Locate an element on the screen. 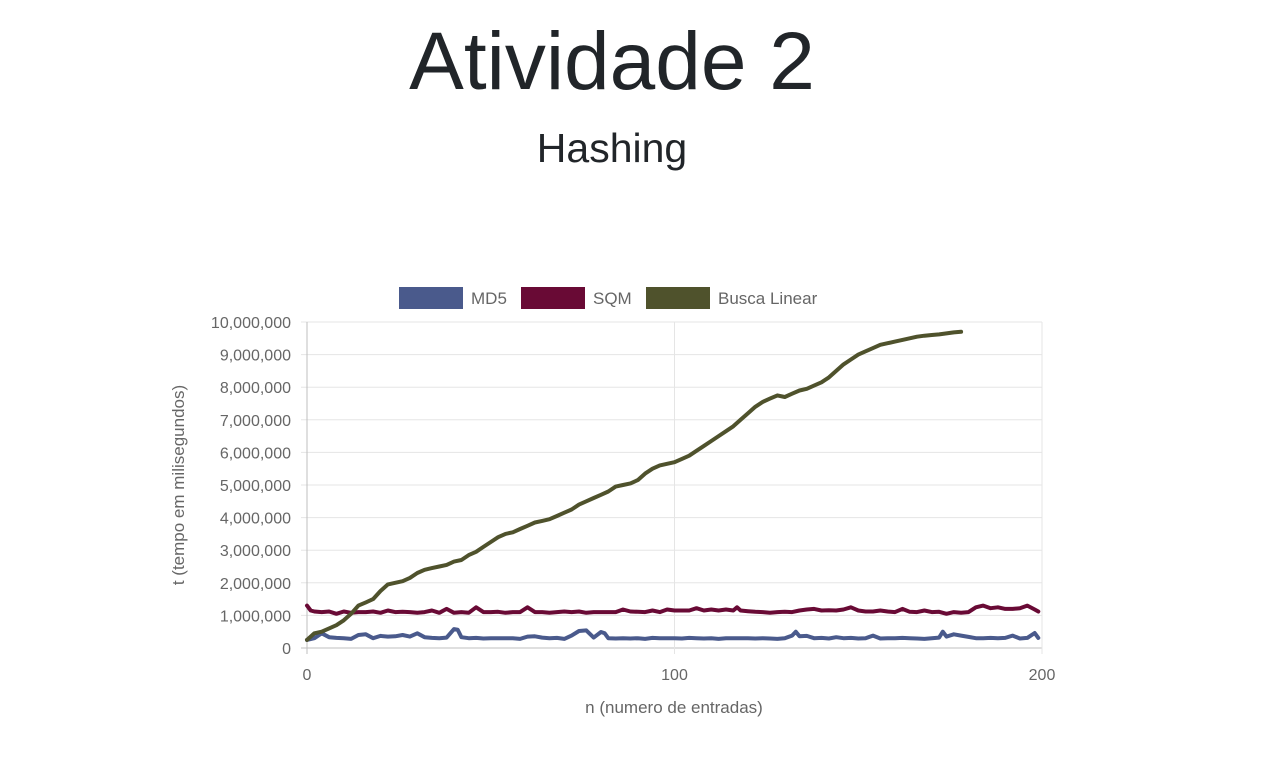 The image size is (1288, 776). legend-item-sqm: SQM is located at coordinates (576, 298).